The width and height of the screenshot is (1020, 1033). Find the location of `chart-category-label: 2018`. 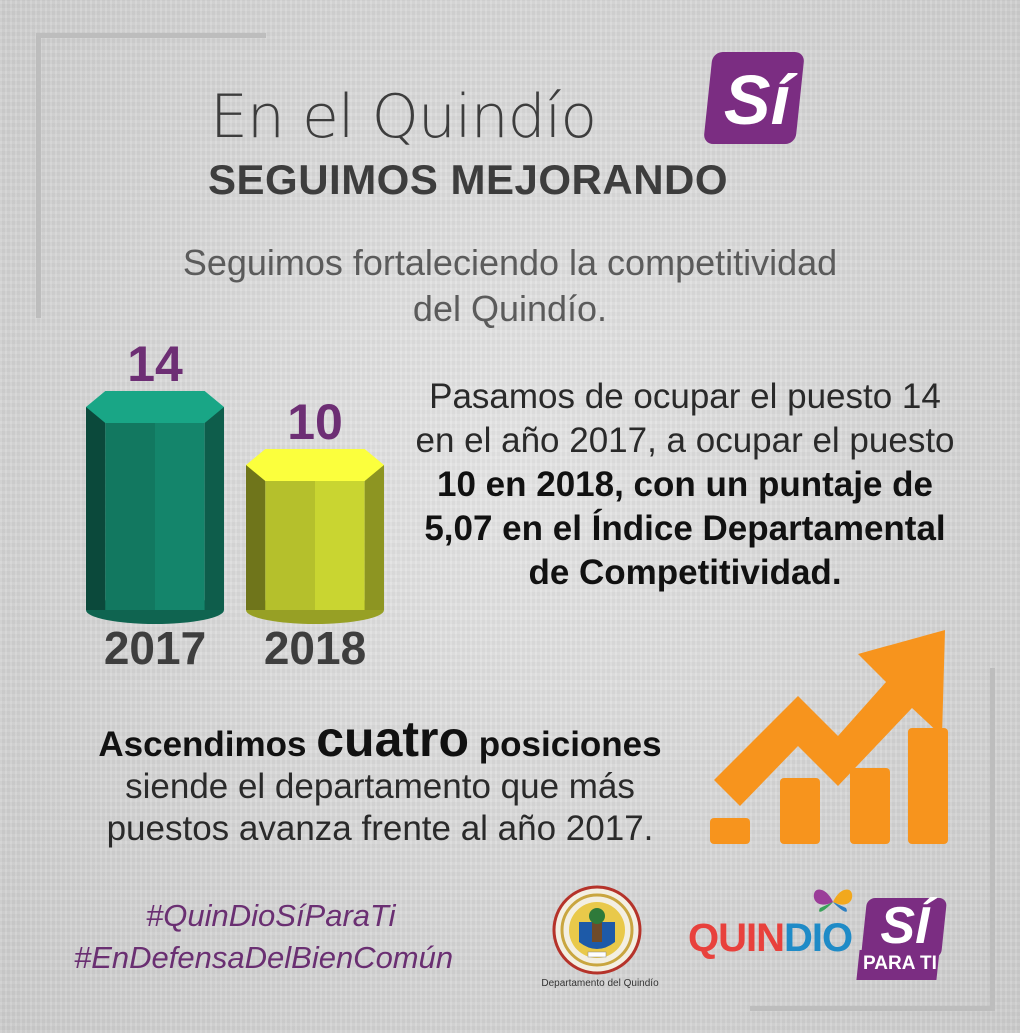

chart-category-label: 2018 is located at coordinates (315, 648).